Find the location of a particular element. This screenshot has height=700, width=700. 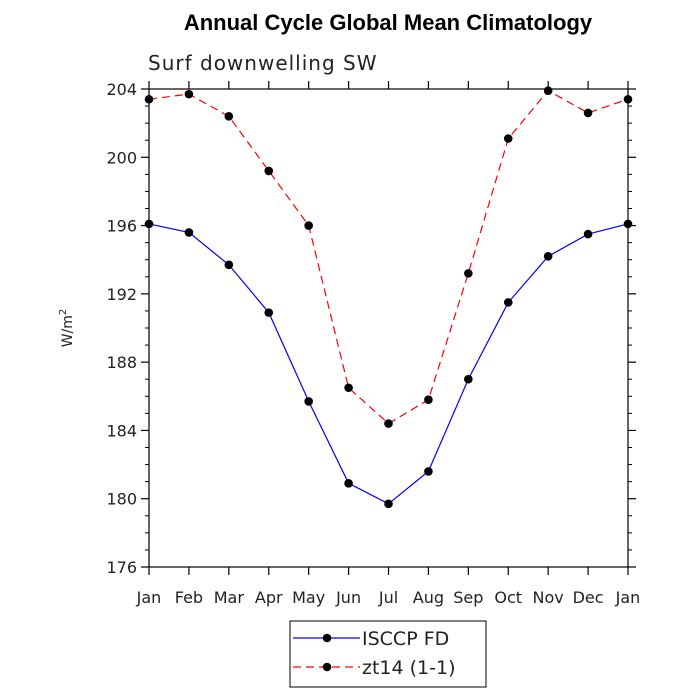

x-tick-labels: Jan Feb Mar Apr May Jun Jul Aug Sep Oct Nov Dec Jan is located at coordinates (388, 597).